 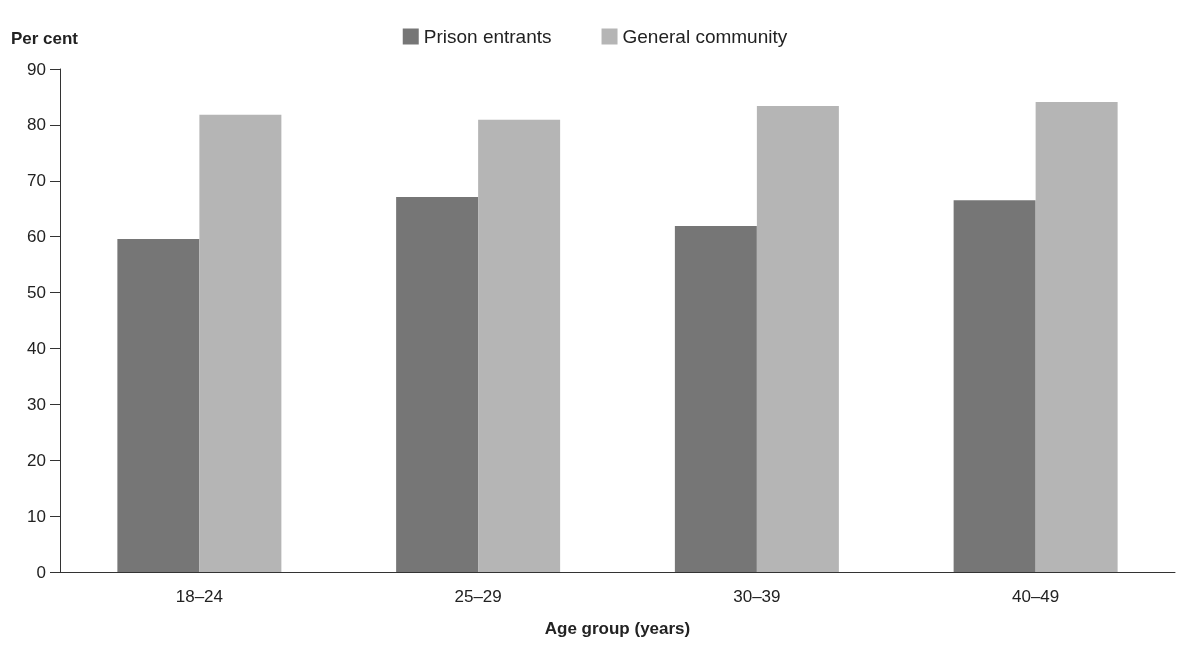 What do you see at coordinates (36, 125) in the screenshot?
I see `y-tick-label: 80` at bounding box center [36, 125].